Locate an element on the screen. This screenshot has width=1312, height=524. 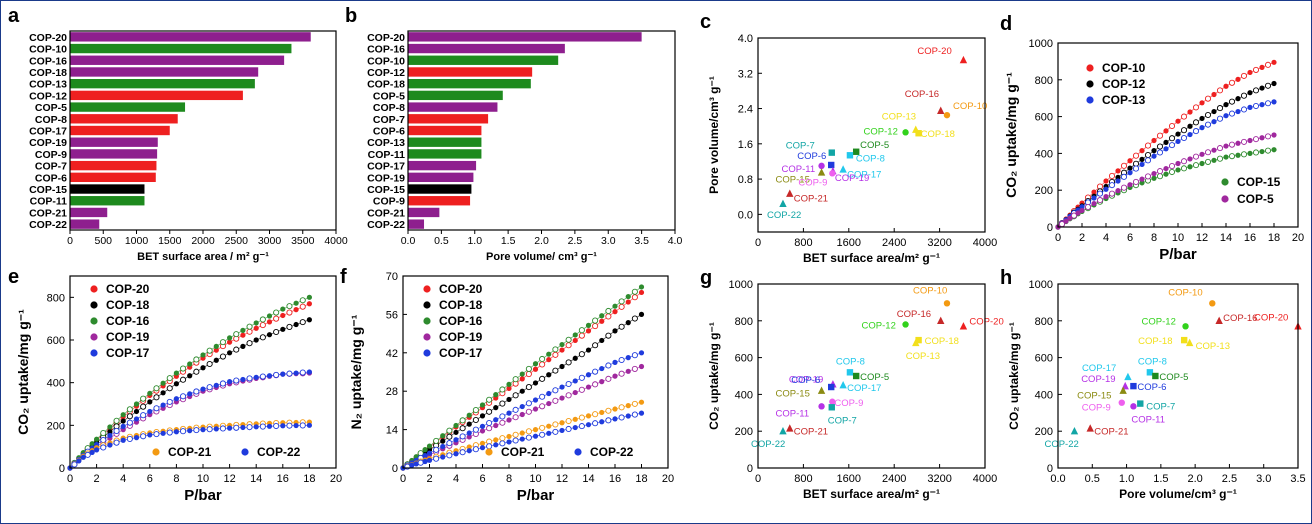
y-tick-label: 1000 is located at coordinates (1041, 285).